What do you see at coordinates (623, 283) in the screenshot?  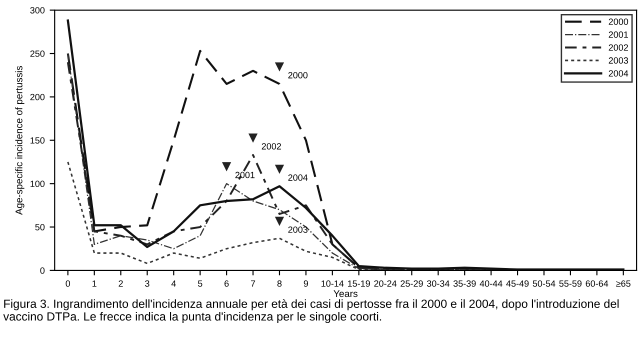 I see `x-tick-label: ≥65` at bounding box center [623, 283].